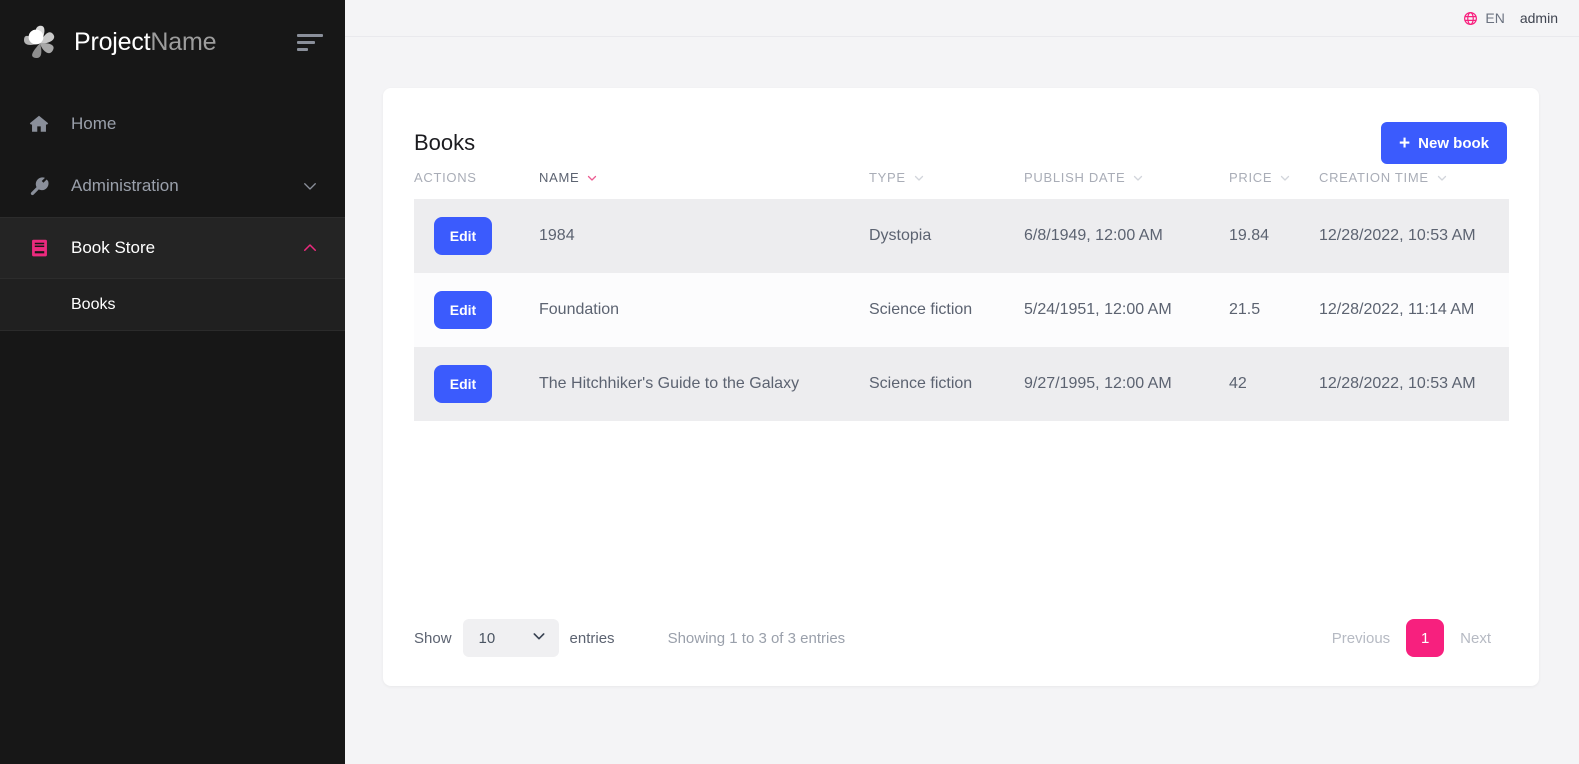 The width and height of the screenshot is (1579, 764). Describe the element at coordinates (704, 184) in the screenshot. I see `col-name: NAME` at that location.